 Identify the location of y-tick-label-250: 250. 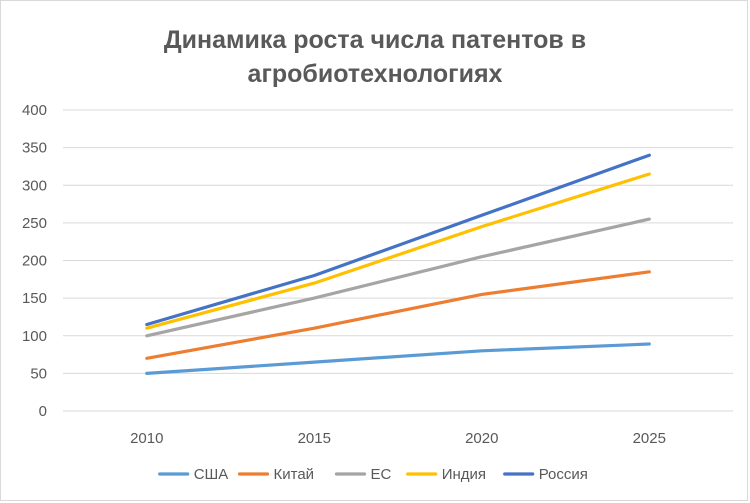
(34, 223).